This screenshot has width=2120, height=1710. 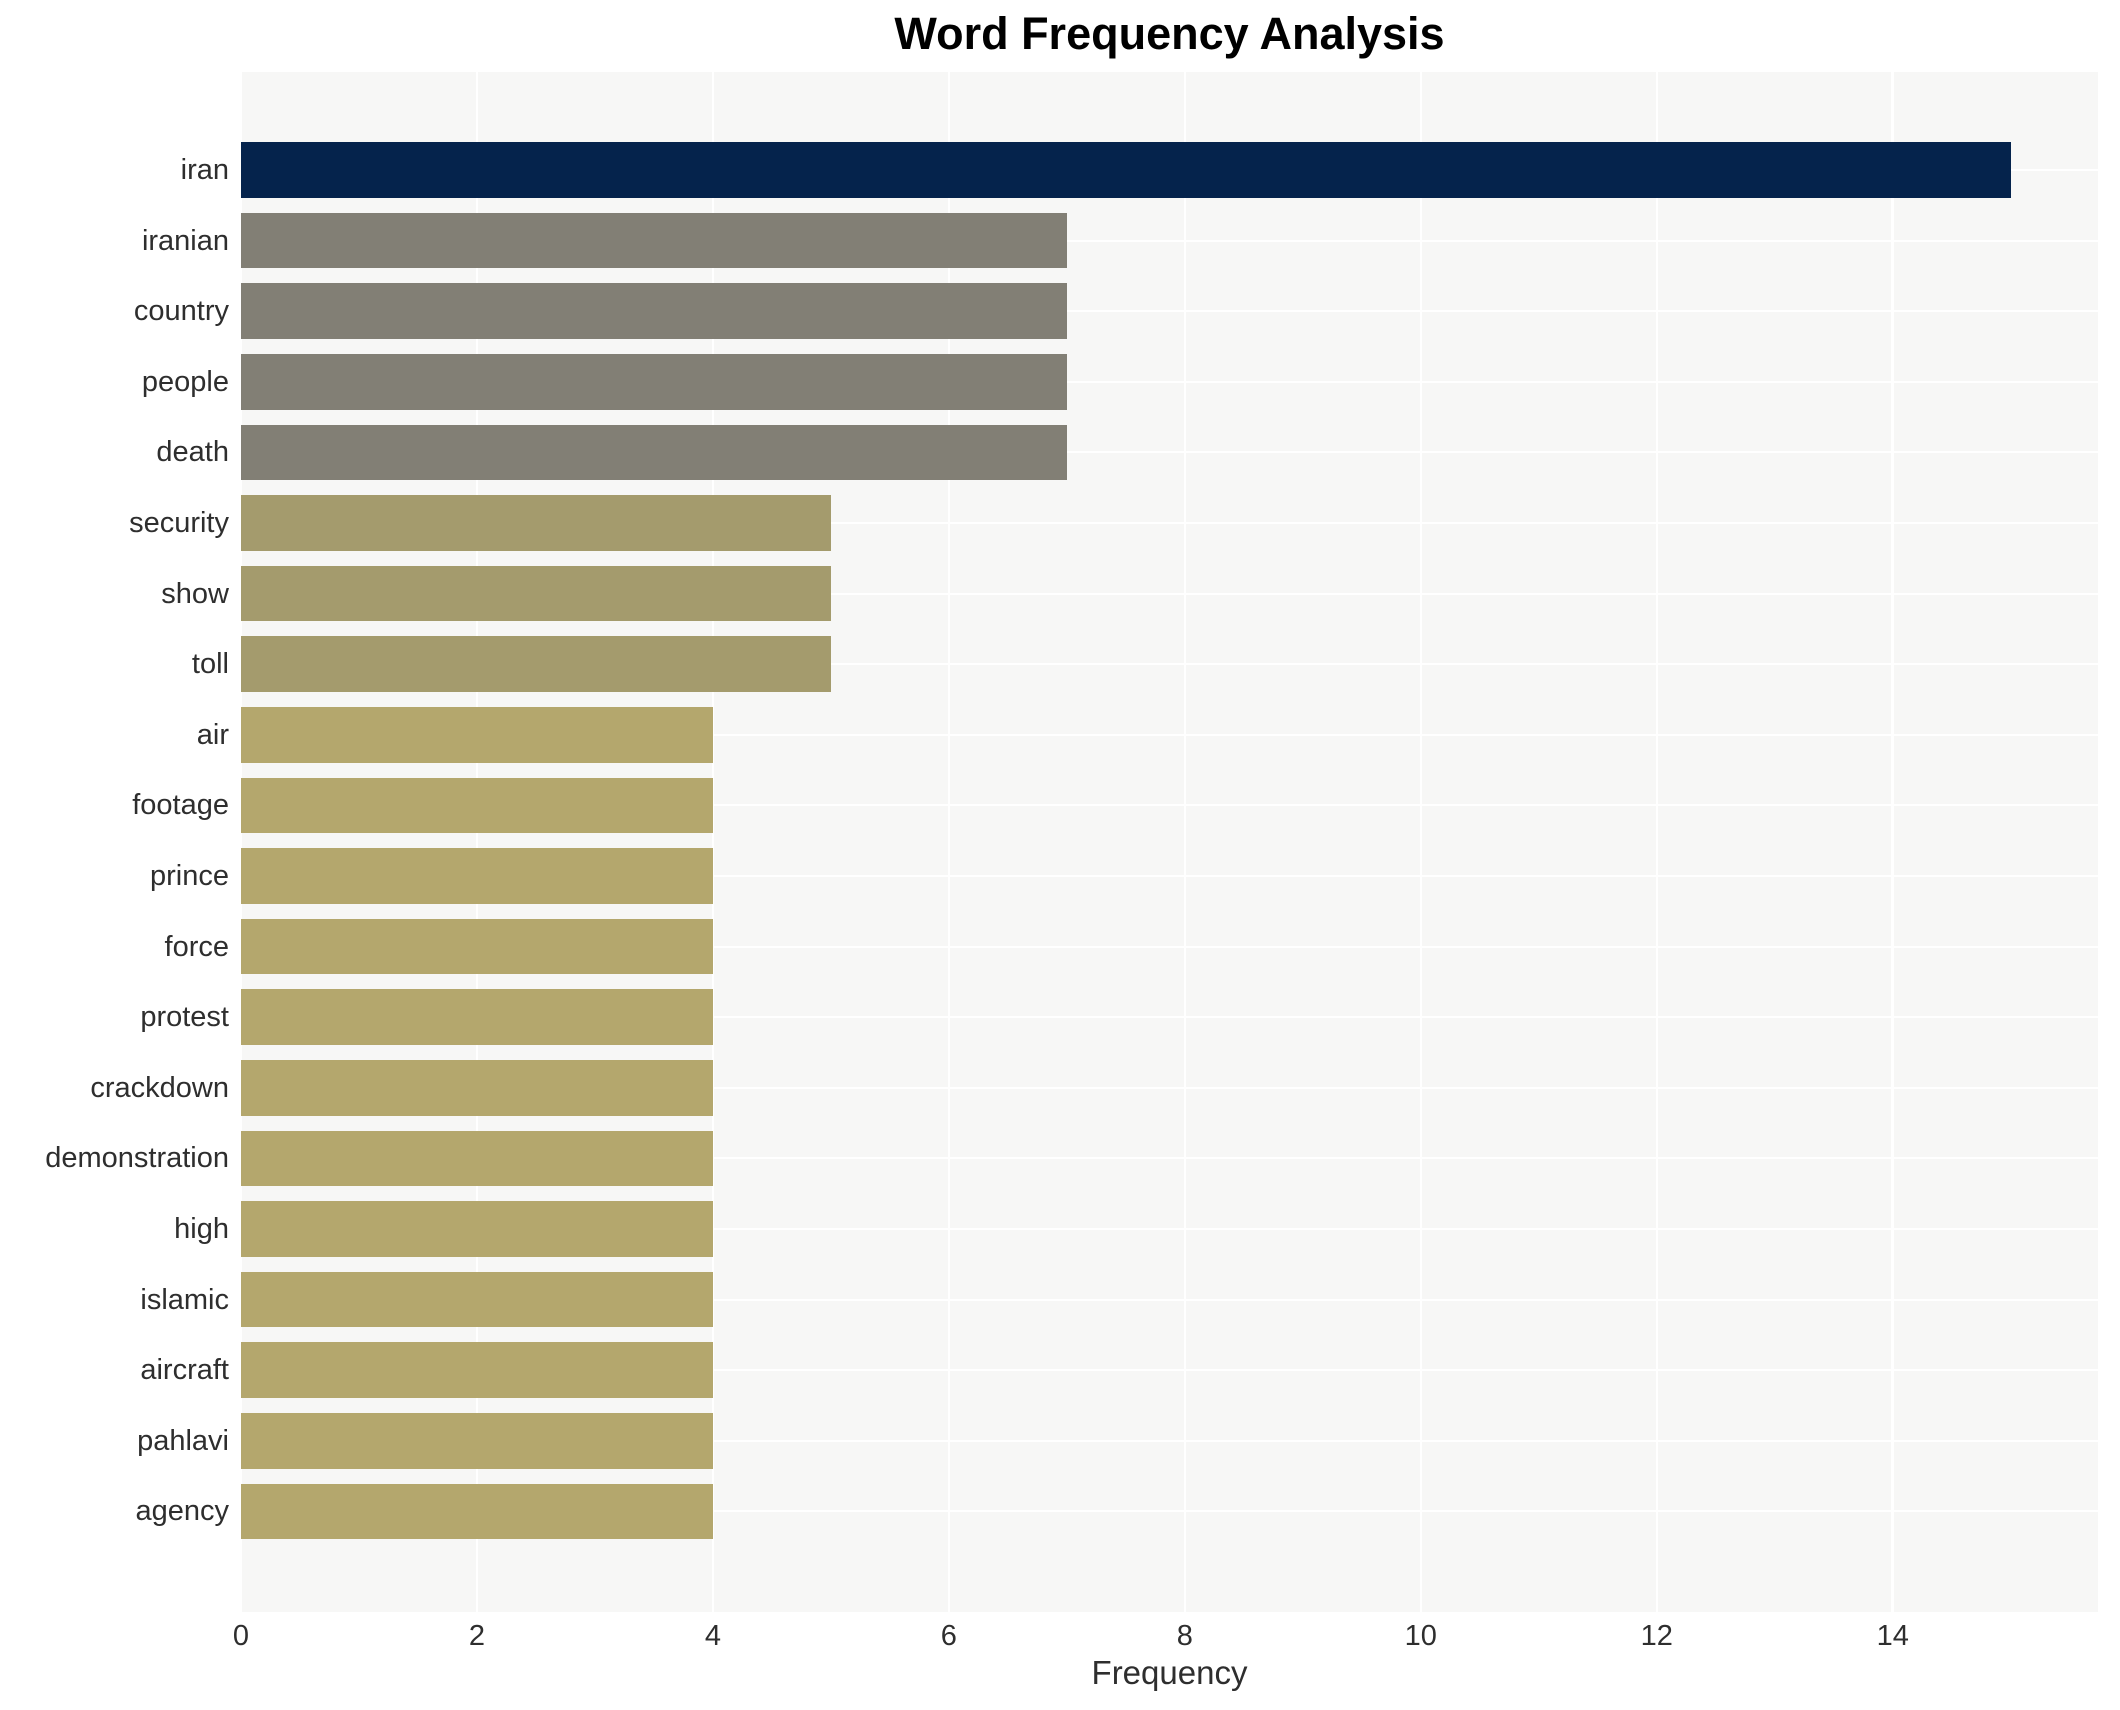 I want to click on gridline-y-protest, so click(x=1169, y=1017).